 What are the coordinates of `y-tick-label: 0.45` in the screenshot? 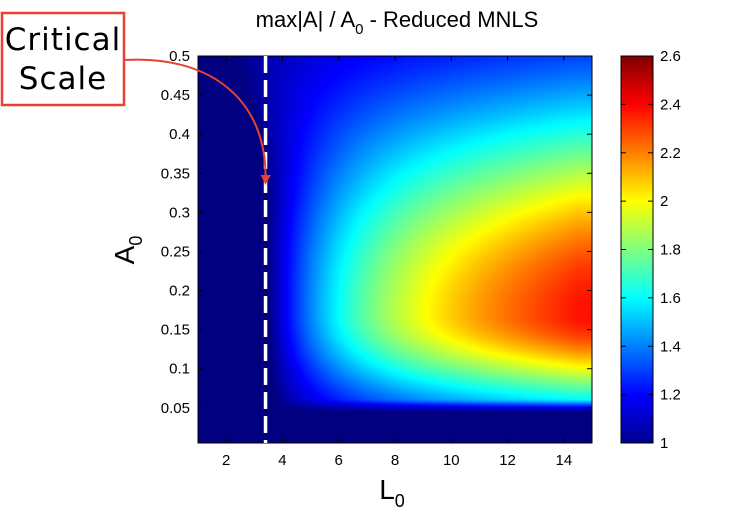 It's located at (175, 95).